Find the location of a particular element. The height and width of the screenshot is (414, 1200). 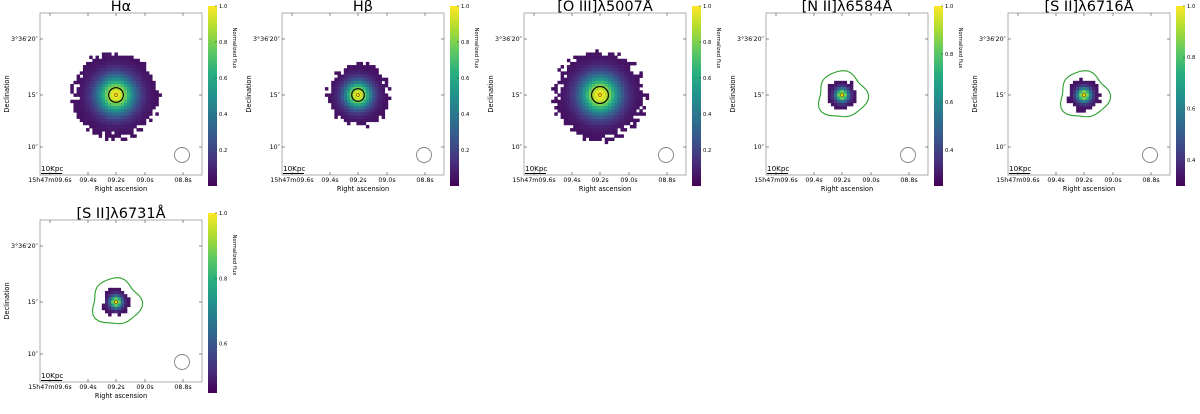

panel4-title: [N II]λ6584Å is located at coordinates (847, 7).